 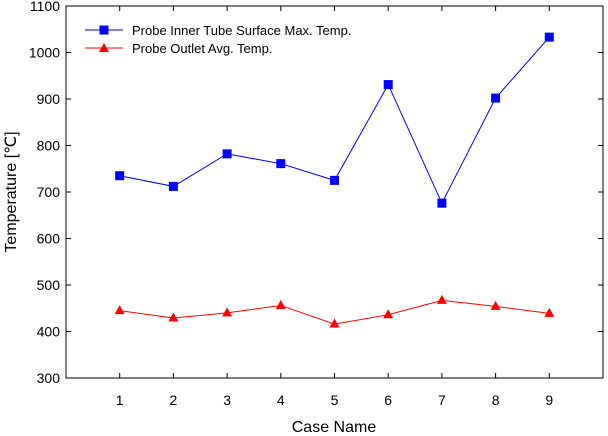 I want to click on x-tick-label: 4, so click(x=281, y=400).